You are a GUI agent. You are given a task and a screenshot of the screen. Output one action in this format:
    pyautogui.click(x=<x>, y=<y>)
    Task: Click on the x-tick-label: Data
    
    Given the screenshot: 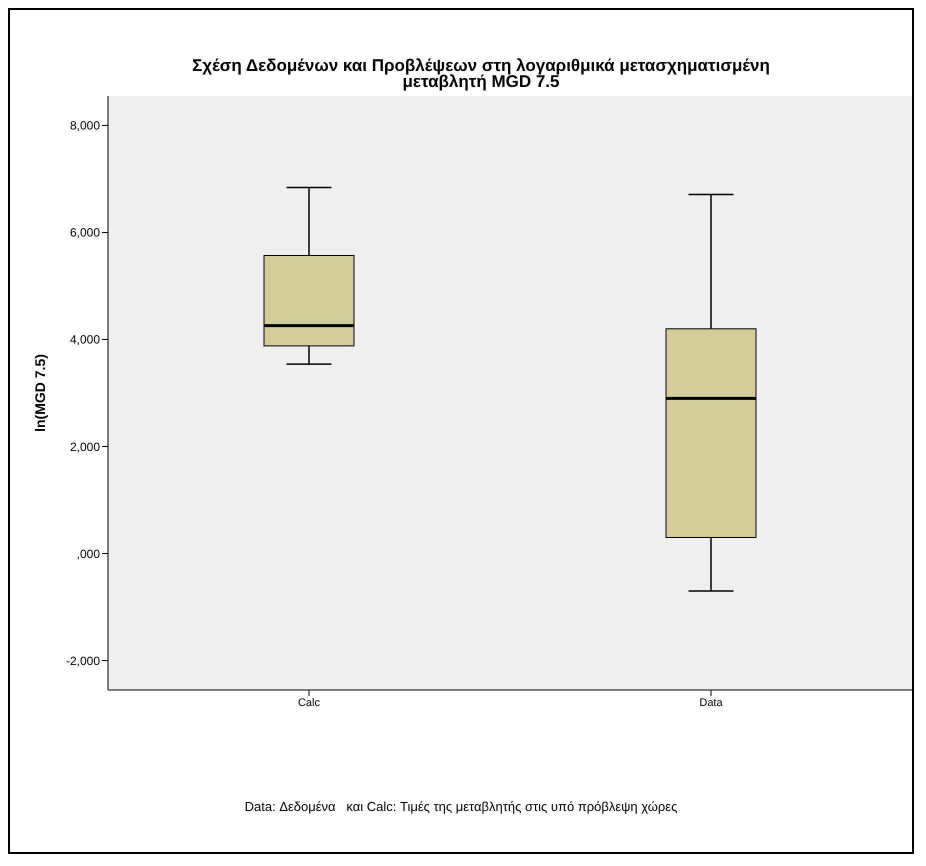 What is the action you would take?
    pyautogui.click(x=711, y=702)
    